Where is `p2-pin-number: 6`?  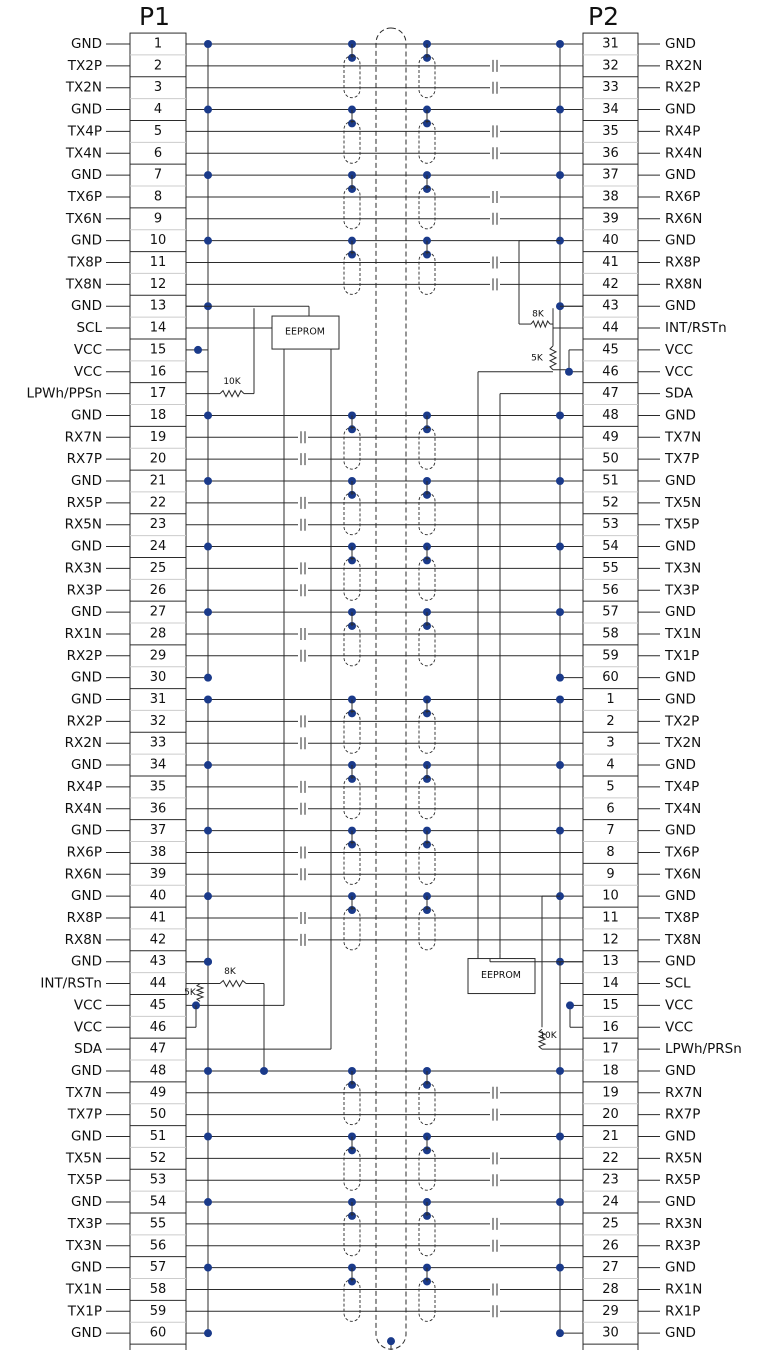
p2-pin-number: 6 is located at coordinates (610, 808).